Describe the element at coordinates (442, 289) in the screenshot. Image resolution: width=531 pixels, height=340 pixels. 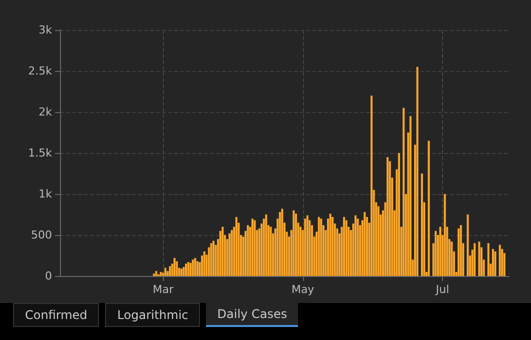
I see `x-tick-label: Jul` at that location.